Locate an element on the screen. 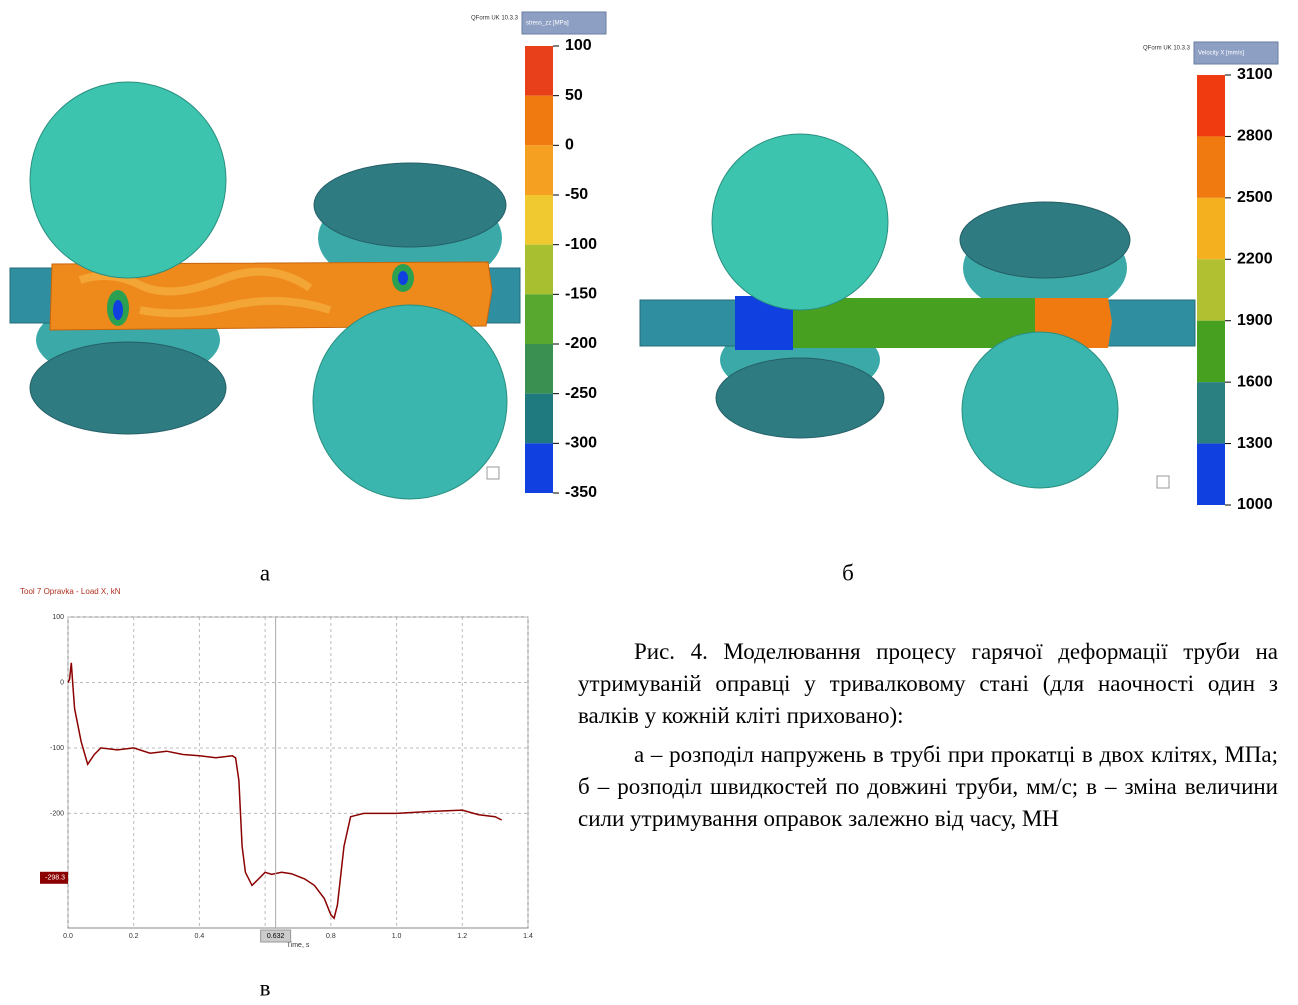  x-tick-label: 0.4 is located at coordinates (200, 936).